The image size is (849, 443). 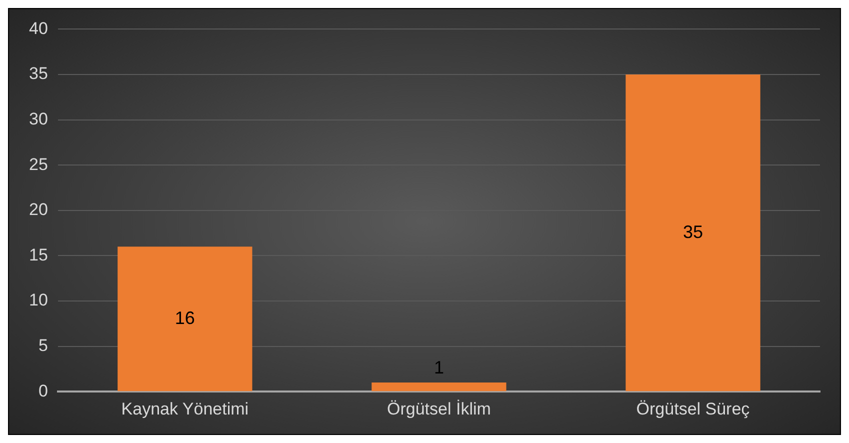 What do you see at coordinates (185, 408) in the screenshot?
I see `x-tick-label: Kaynak Yönetimi` at bounding box center [185, 408].